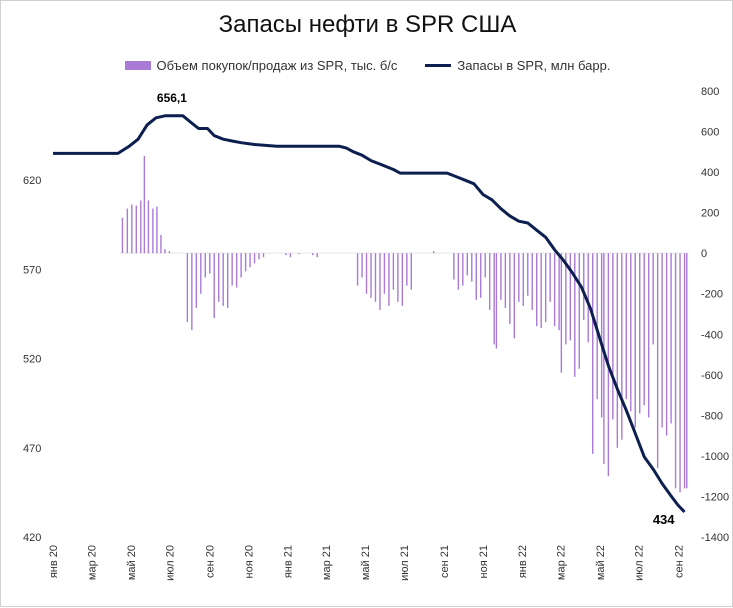 The image size is (733, 608). Describe the element at coordinates (715, 497) in the screenshot. I see `right-axis-tick-label: -1200` at that location.